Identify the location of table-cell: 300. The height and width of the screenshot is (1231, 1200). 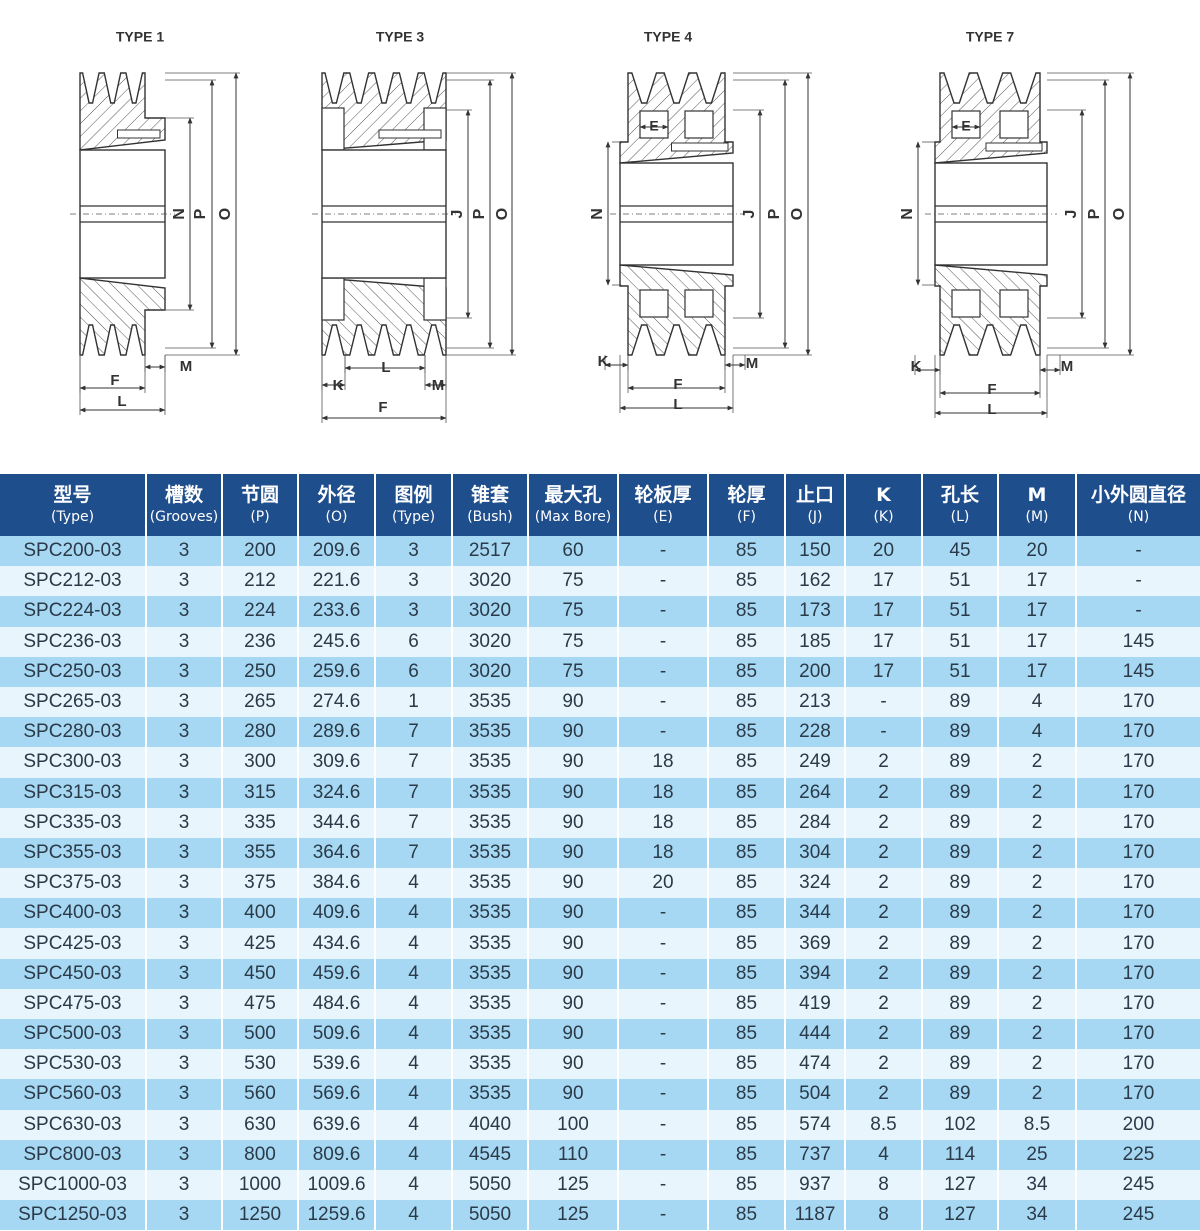
(260, 762).